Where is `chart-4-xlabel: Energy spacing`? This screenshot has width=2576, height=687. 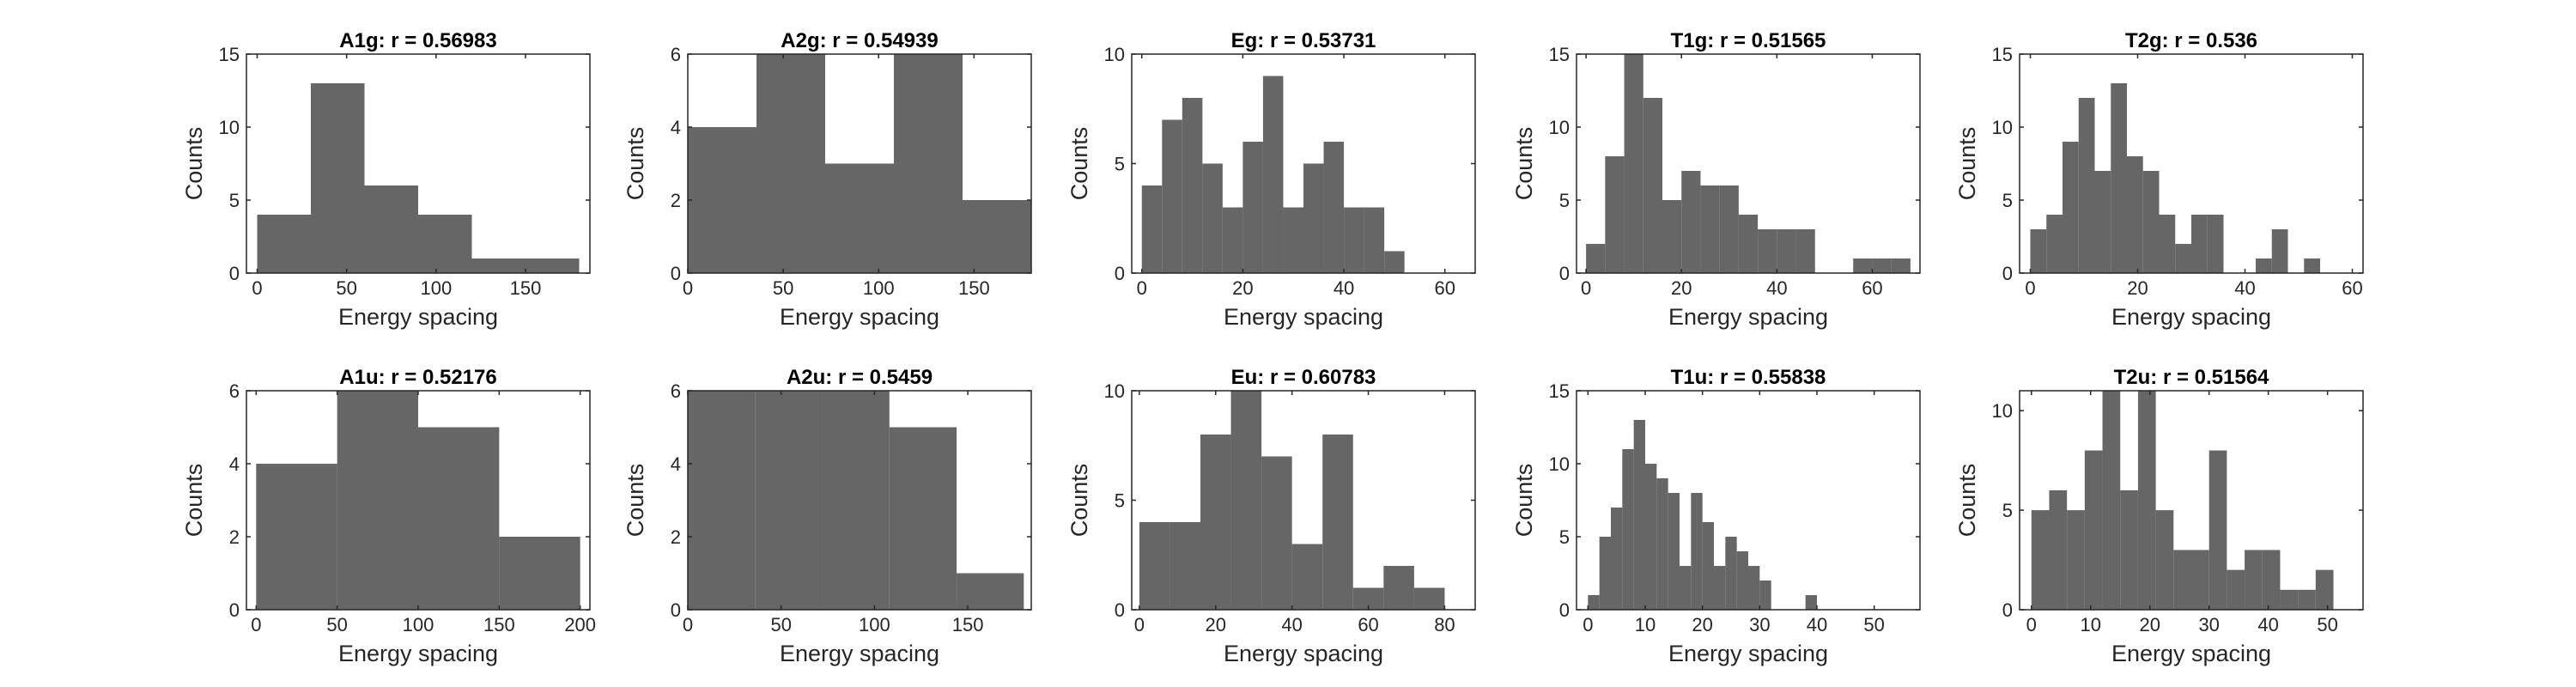 chart-4-xlabel: Energy spacing is located at coordinates (1748, 317).